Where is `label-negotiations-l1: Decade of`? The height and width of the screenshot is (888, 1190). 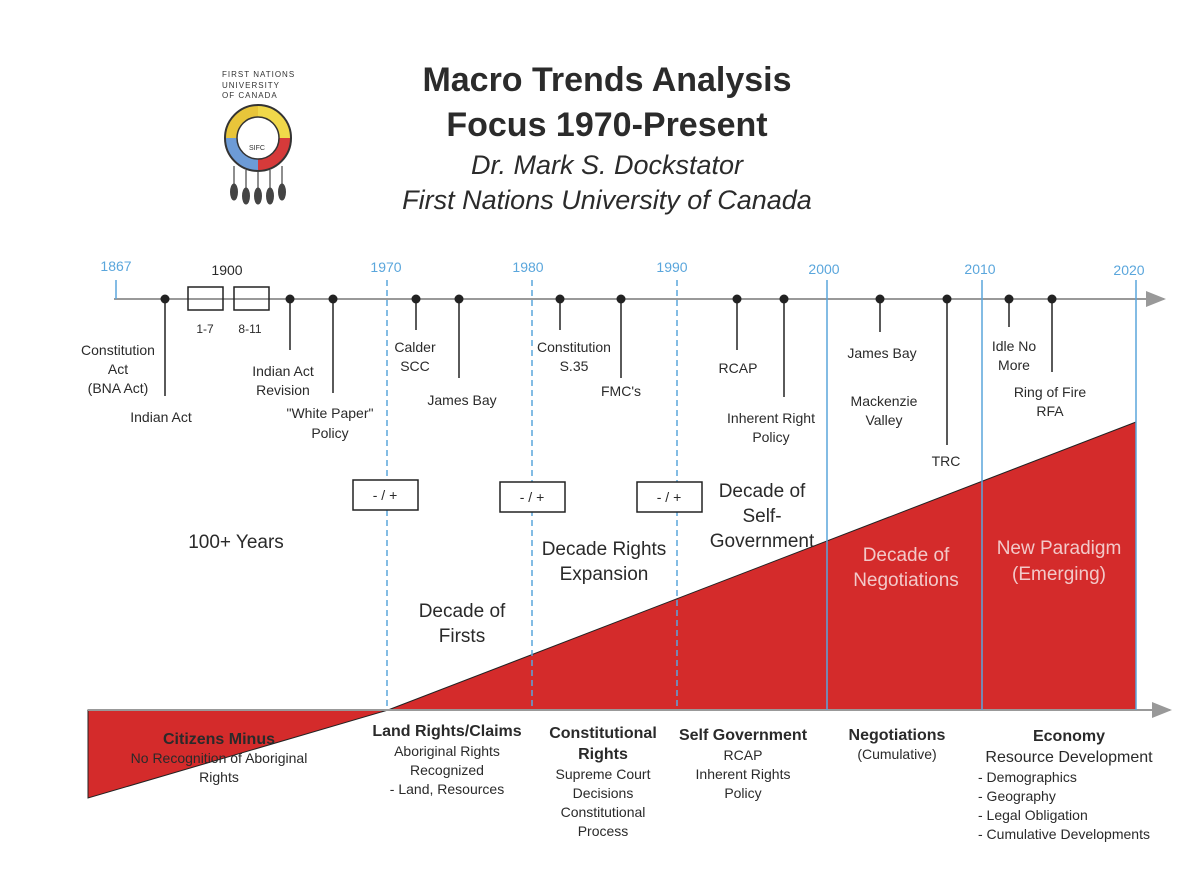 label-negotiations-l1: Decade of is located at coordinates (906, 555).